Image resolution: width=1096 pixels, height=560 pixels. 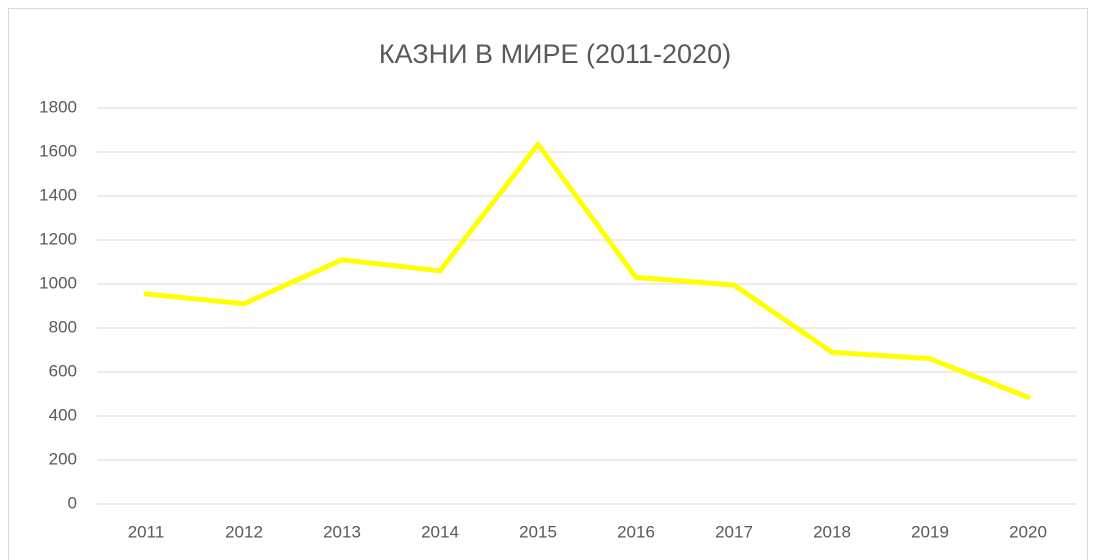 I want to click on x-tick-label: 2020, so click(x=1028, y=531).